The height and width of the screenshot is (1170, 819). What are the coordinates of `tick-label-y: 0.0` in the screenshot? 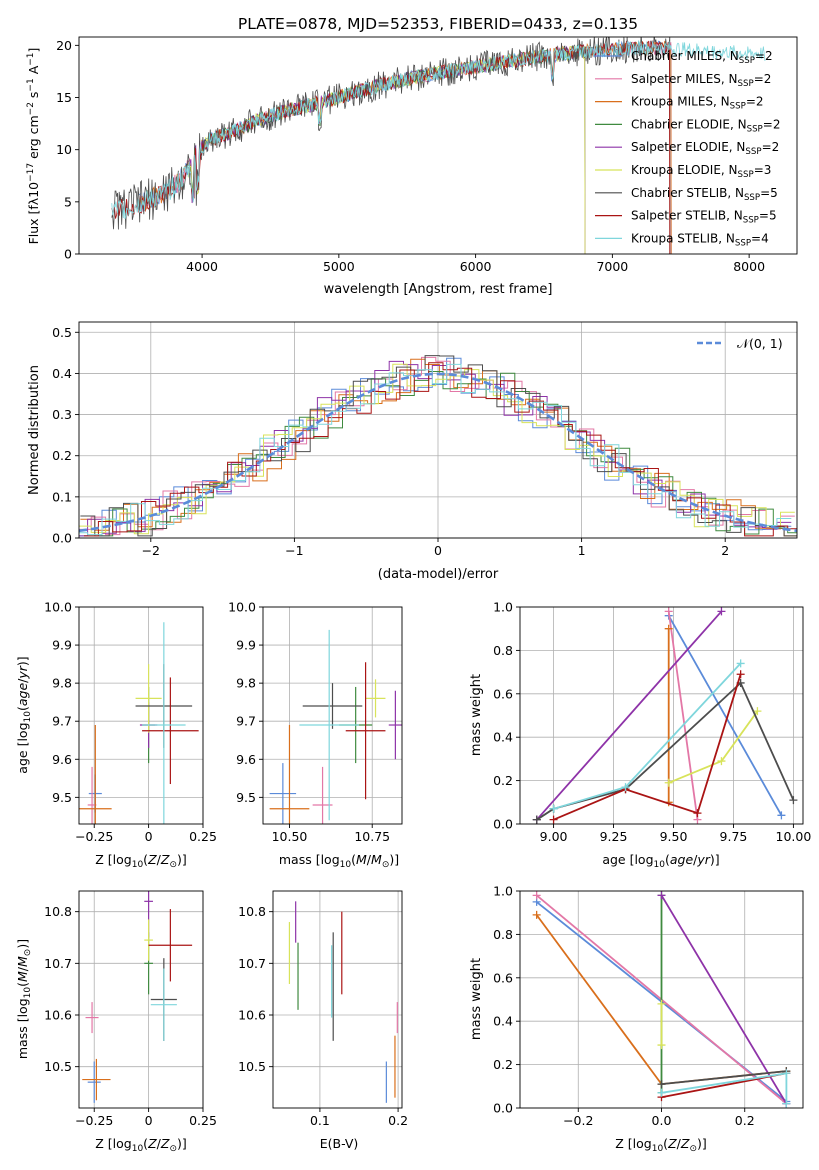 It's located at (62, 538).